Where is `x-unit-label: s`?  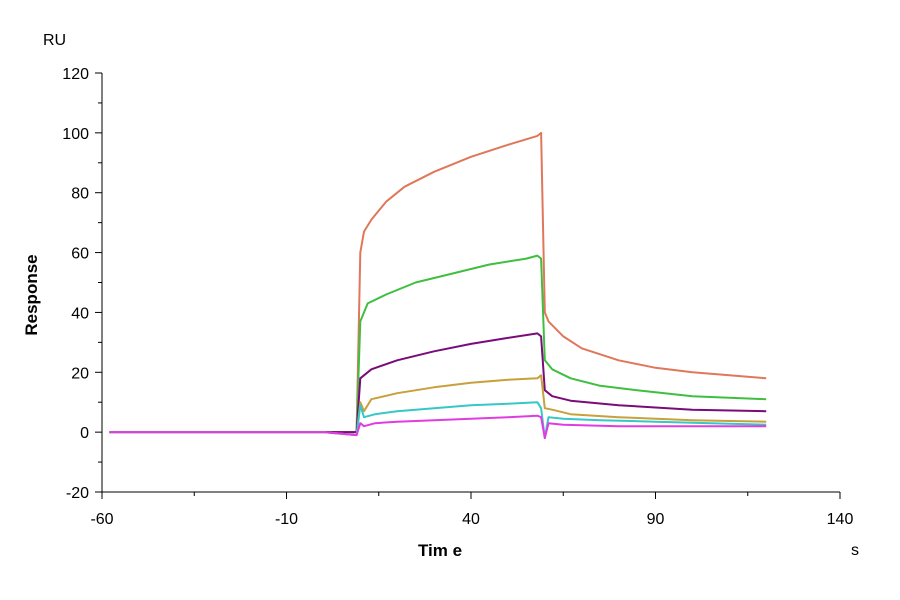 x-unit-label: s is located at coordinates (855, 550).